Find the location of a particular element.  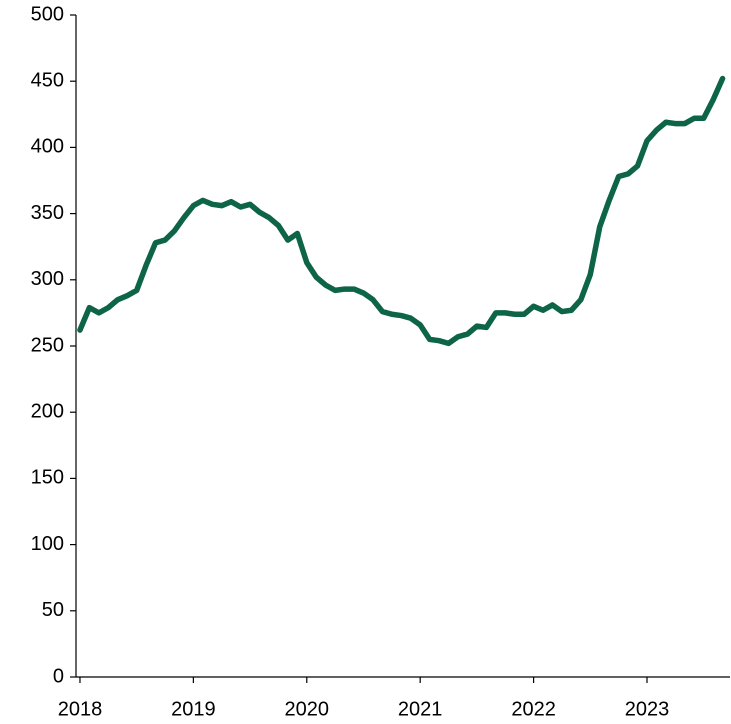

x-tick-label: 2022 is located at coordinates (533, 709).